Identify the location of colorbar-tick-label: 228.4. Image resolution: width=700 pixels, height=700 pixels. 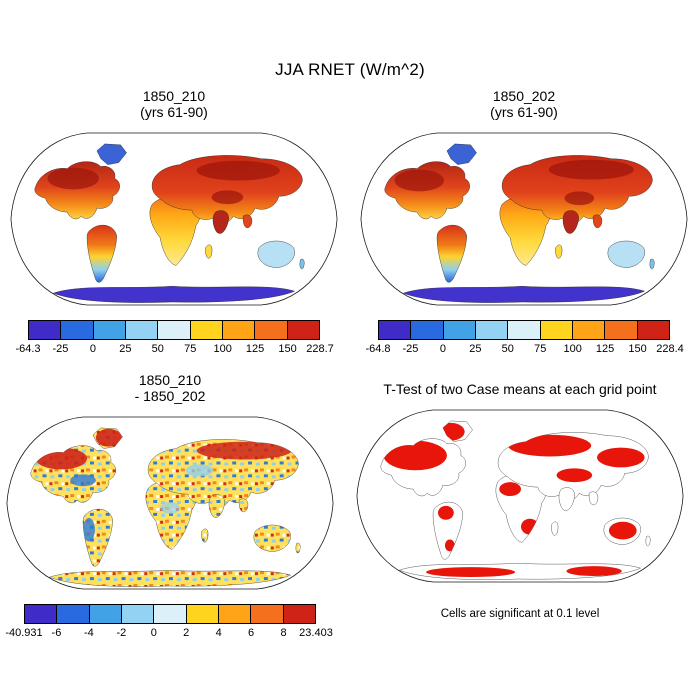
(670, 349).